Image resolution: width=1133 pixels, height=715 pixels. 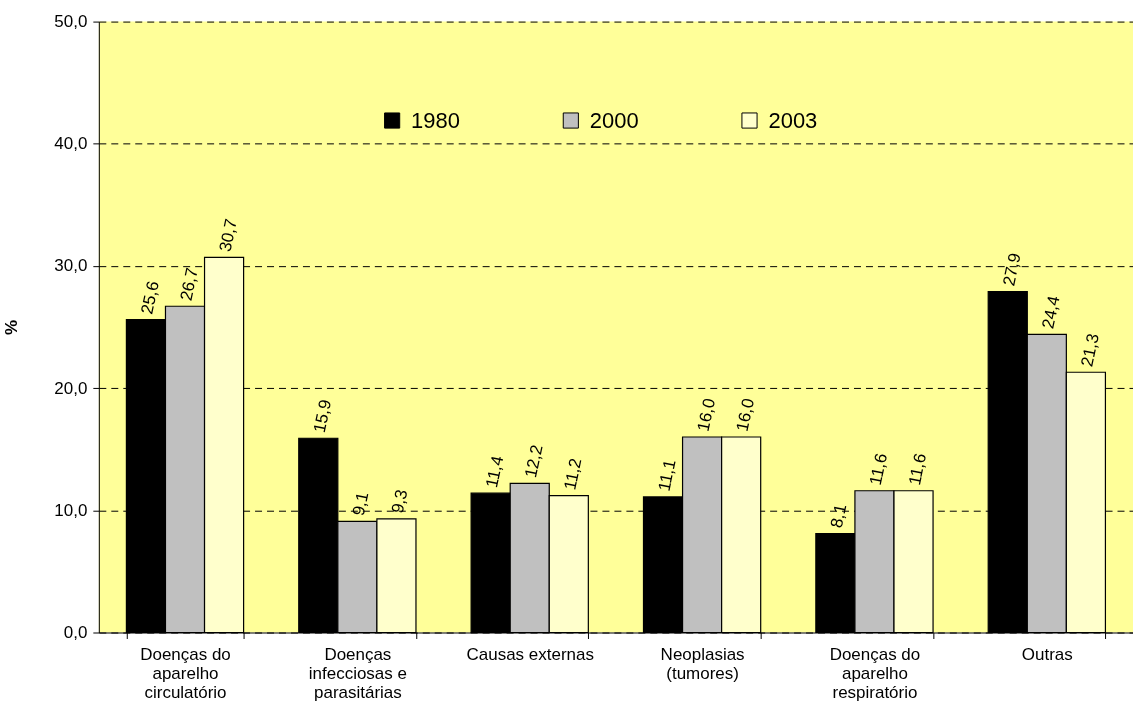 What do you see at coordinates (667, 475) in the screenshot?
I see `data-label: 11,1` at bounding box center [667, 475].